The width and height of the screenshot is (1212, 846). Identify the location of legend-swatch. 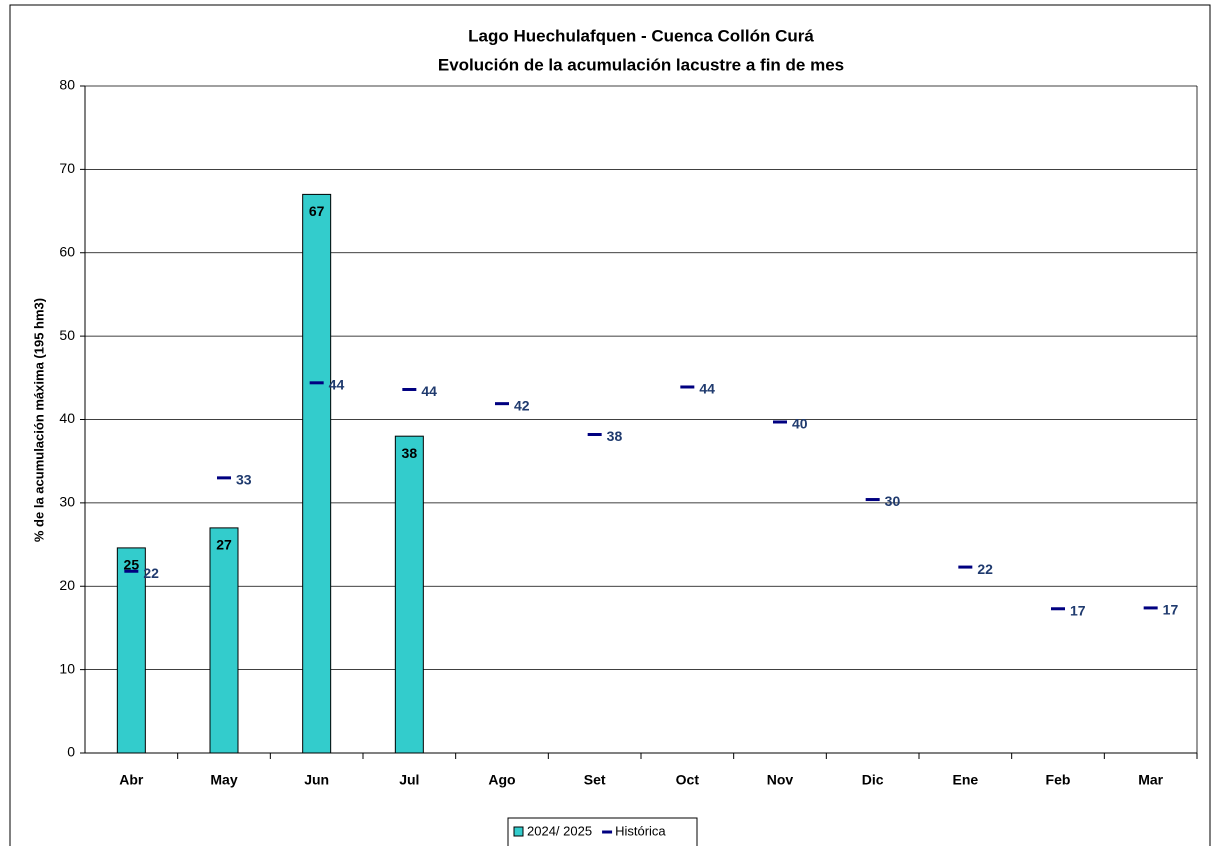
(518, 831).